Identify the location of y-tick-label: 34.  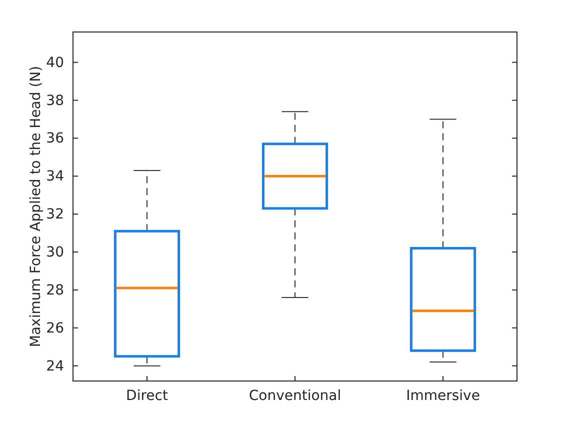
(55, 176).